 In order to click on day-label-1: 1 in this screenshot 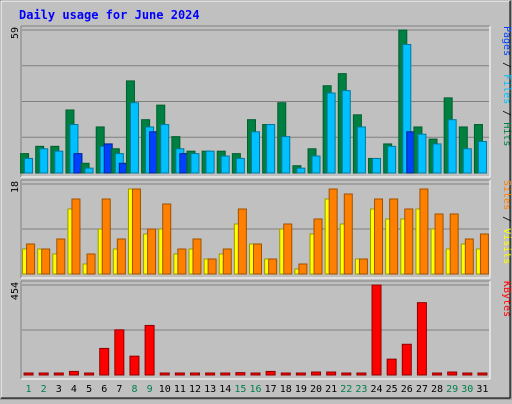, I will do `click(29, 389)`.